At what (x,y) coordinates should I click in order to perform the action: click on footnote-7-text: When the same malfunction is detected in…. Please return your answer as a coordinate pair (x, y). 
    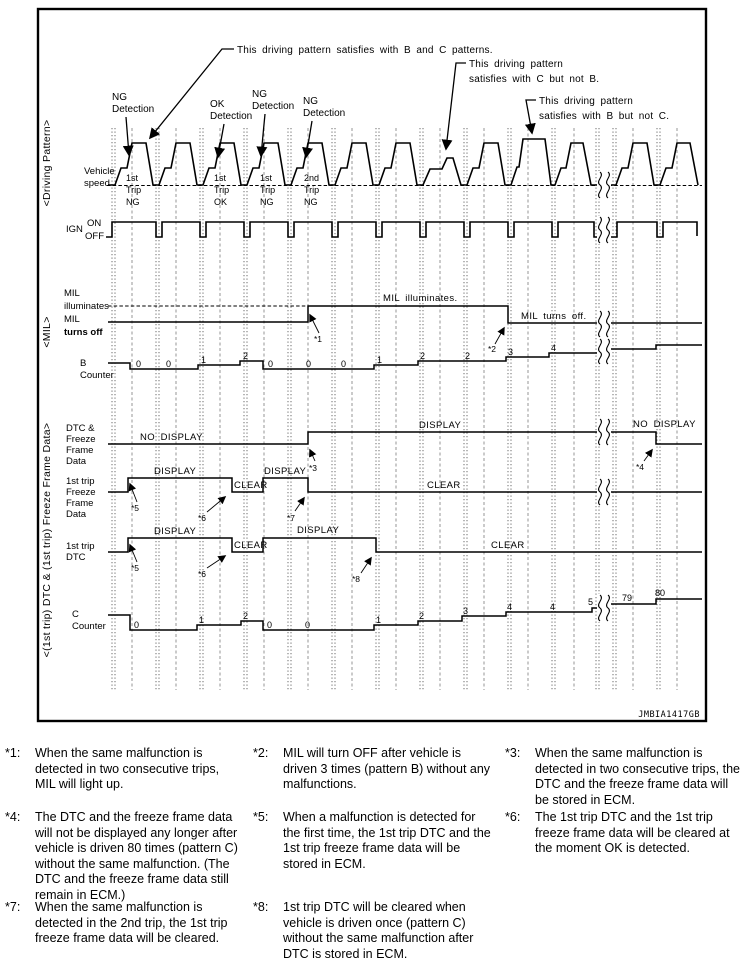
    Looking at the image, I should click on (131, 922).